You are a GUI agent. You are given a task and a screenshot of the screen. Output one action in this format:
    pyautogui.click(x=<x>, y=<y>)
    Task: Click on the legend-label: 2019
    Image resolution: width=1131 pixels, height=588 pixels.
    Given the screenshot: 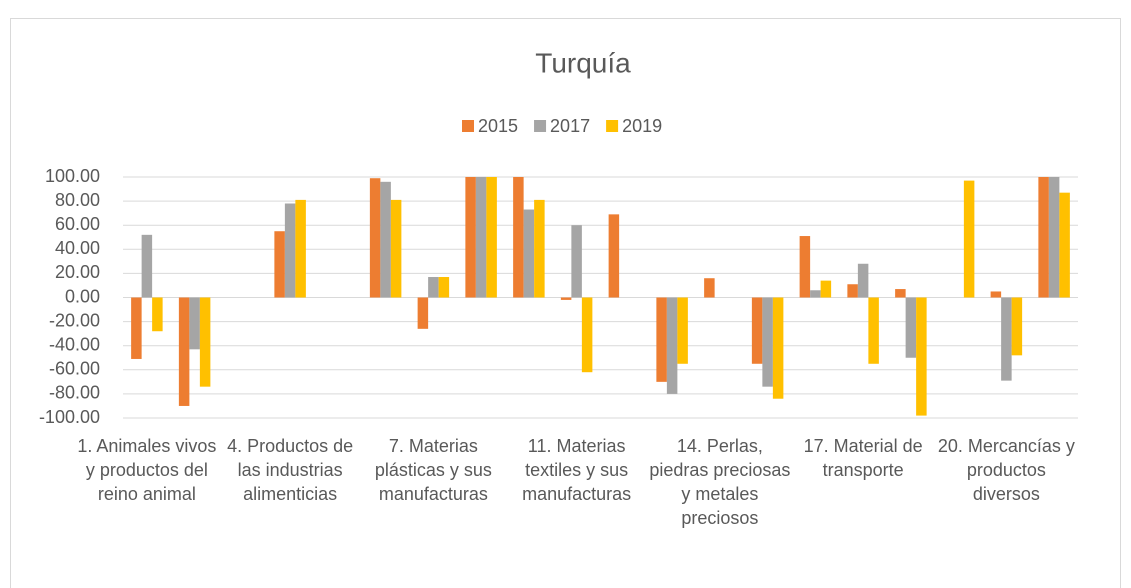 What is the action you would take?
    pyautogui.click(x=642, y=126)
    